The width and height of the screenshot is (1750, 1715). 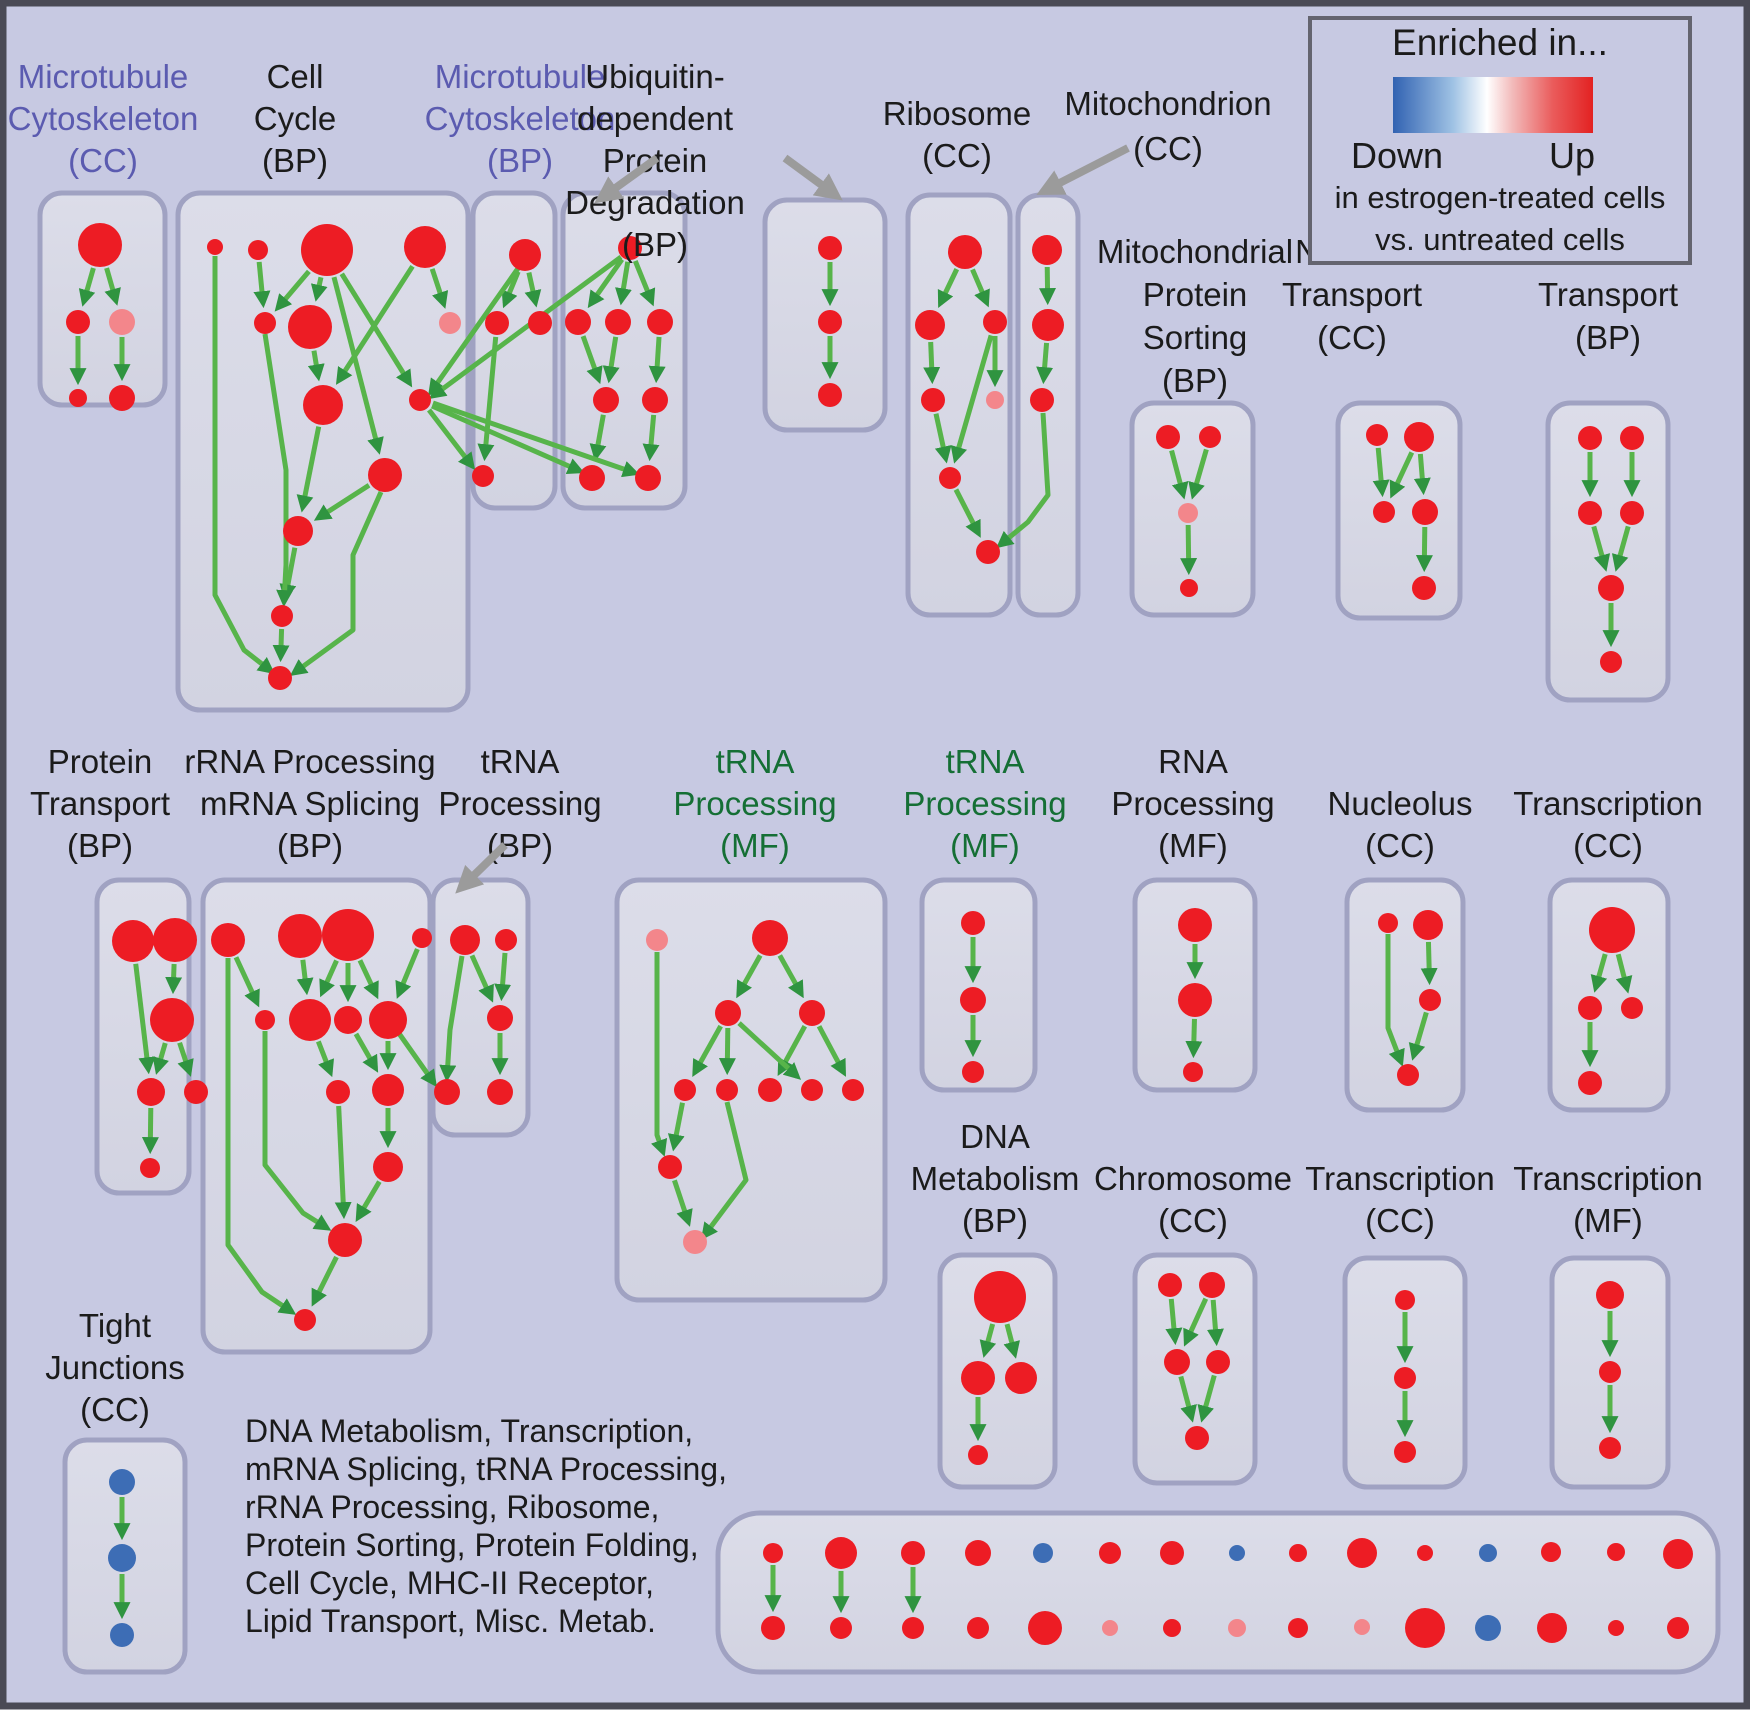 I want to click on group-label-microtubule-cytoskeleton-bp: Cytoskeleton, so click(x=520, y=118).